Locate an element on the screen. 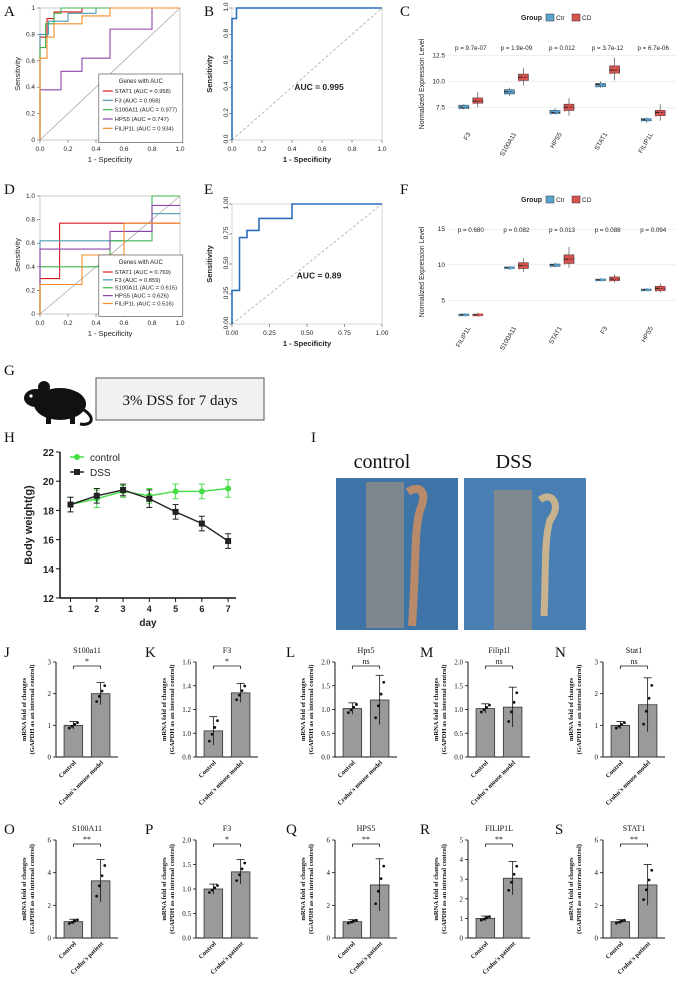  y-tick-label: 3 is located at coordinates (462, 880).